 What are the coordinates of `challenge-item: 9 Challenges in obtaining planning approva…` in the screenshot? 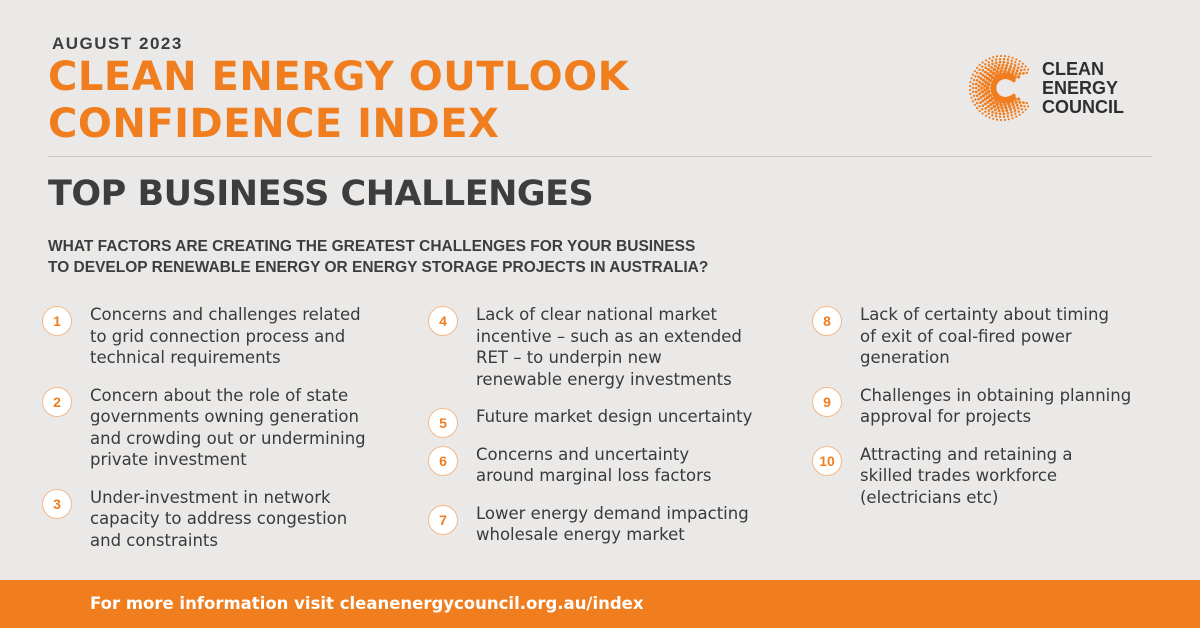 It's located at (990, 406).